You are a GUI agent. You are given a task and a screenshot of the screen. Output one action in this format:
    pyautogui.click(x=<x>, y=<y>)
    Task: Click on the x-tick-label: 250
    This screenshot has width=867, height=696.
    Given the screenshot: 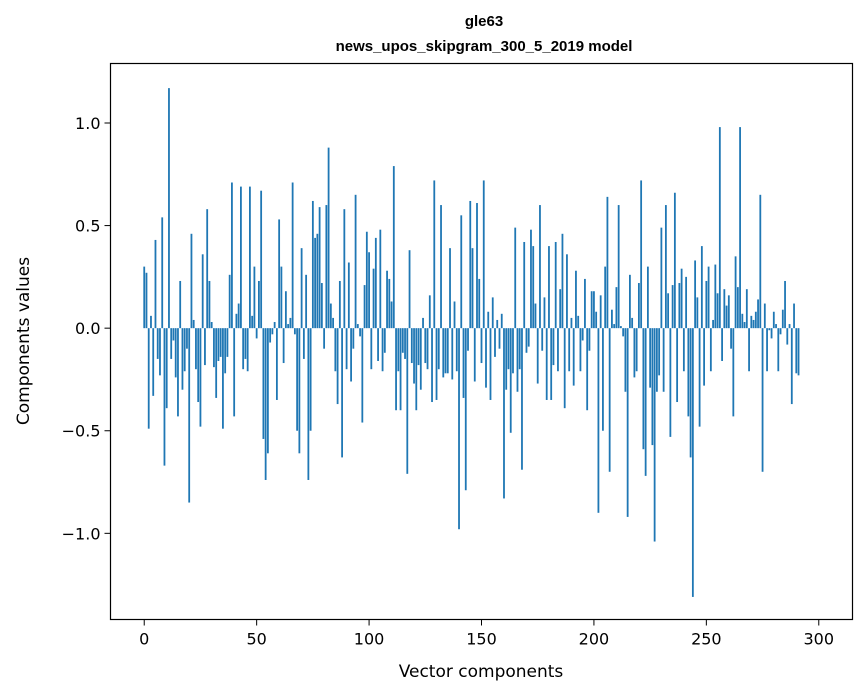 What is the action you would take?
    pyautogui.click(x=706, y=639)
    